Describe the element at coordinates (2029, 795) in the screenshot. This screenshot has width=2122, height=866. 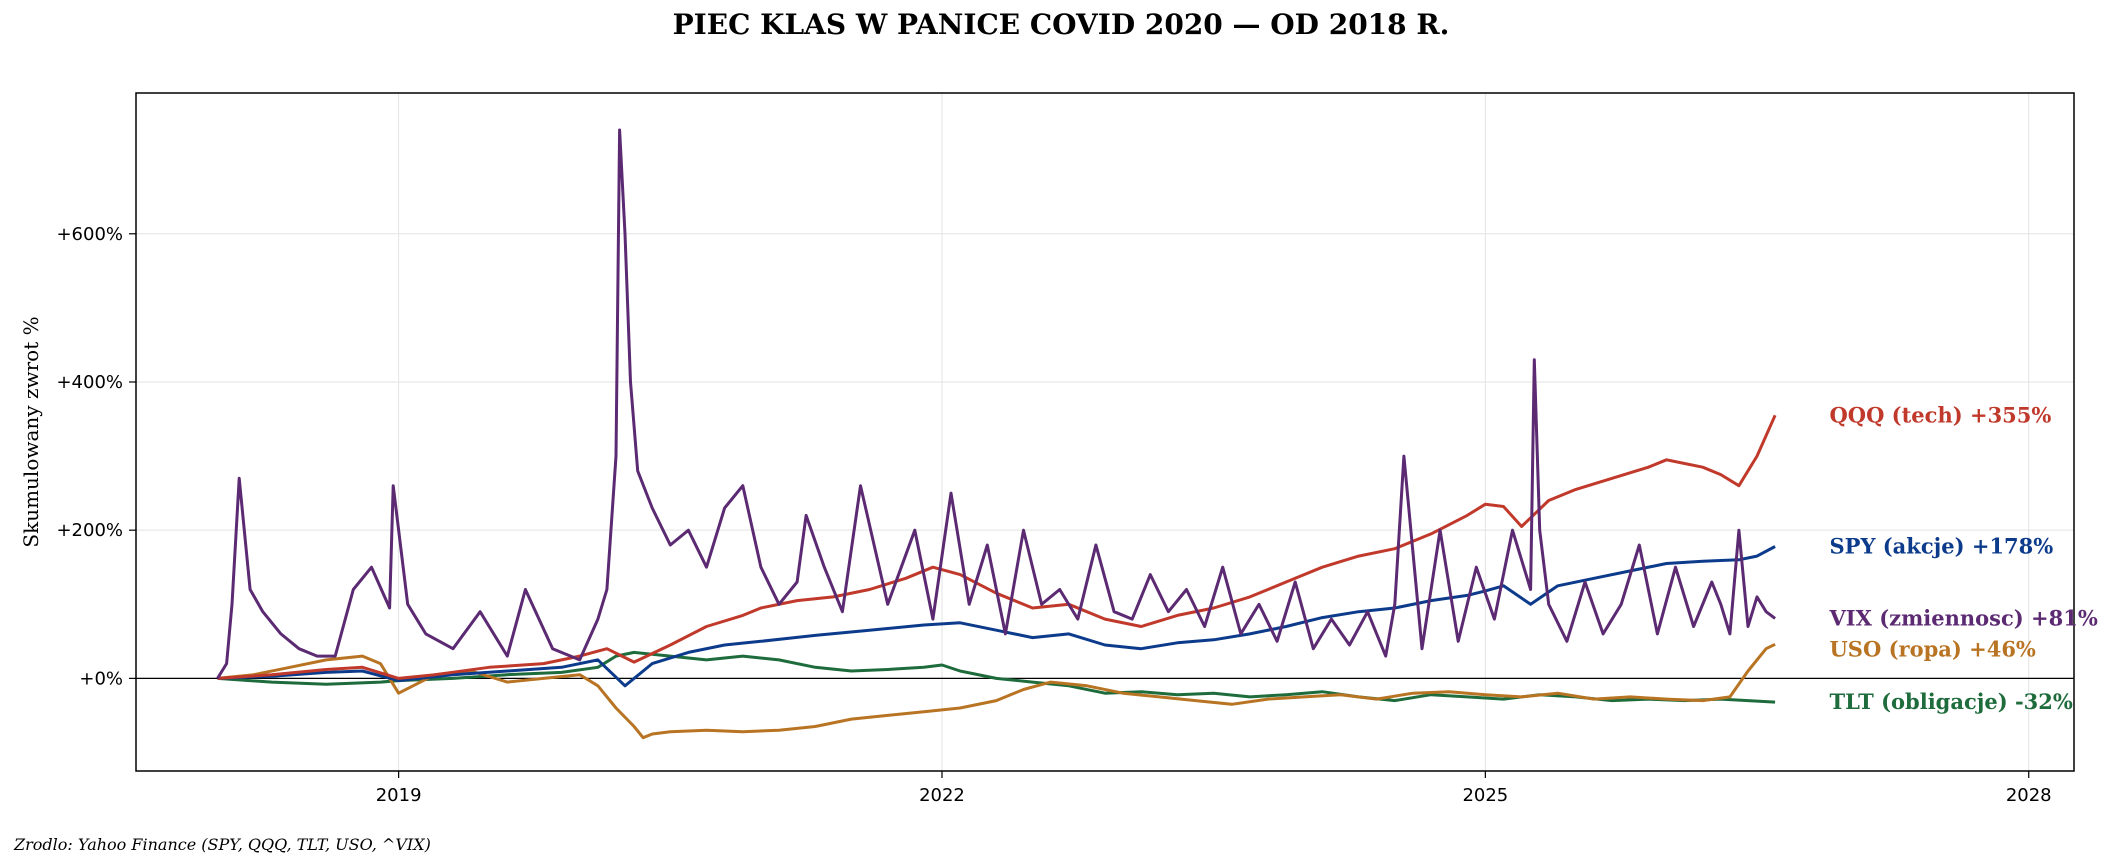
I see `x-tick-label: 2028` at that location.